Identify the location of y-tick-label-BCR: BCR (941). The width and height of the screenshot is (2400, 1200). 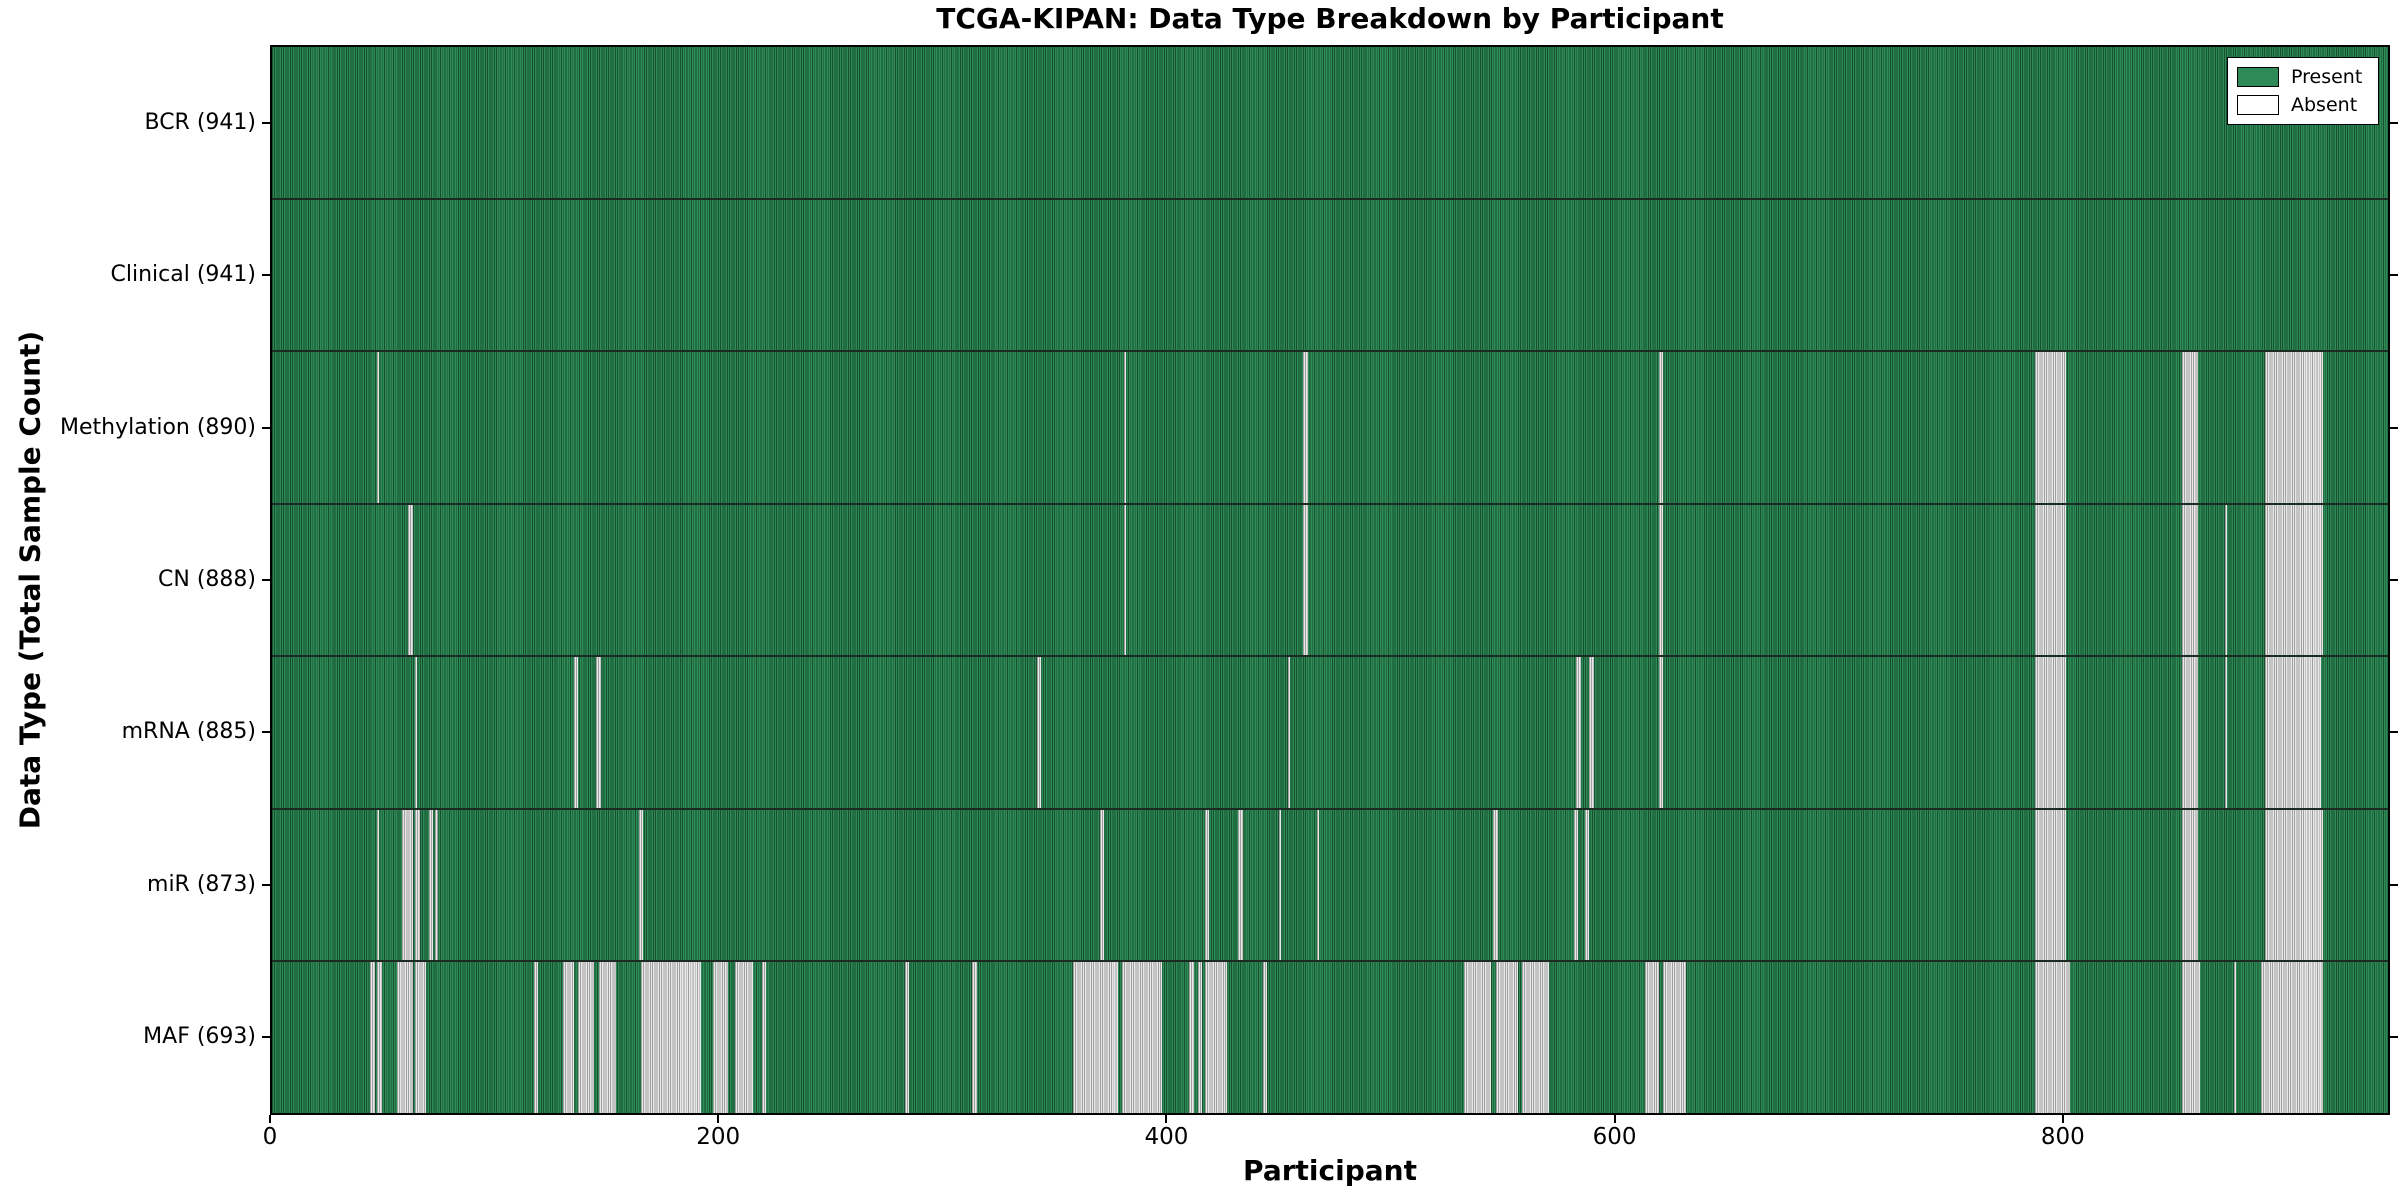
(200, 123).